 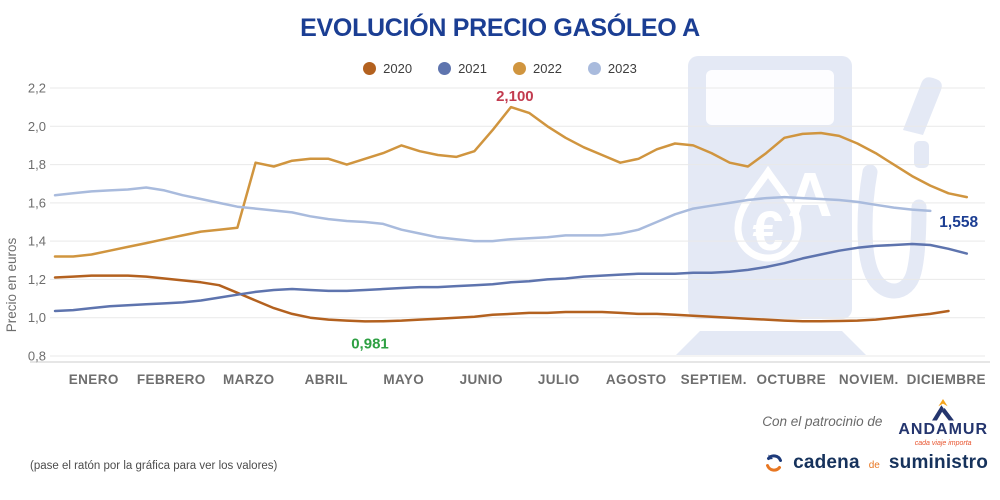 What do you see at coordinates (943, 410) in the screenshot?
I see `andamur-a-mark-icon` at bounding box center [943, 410].